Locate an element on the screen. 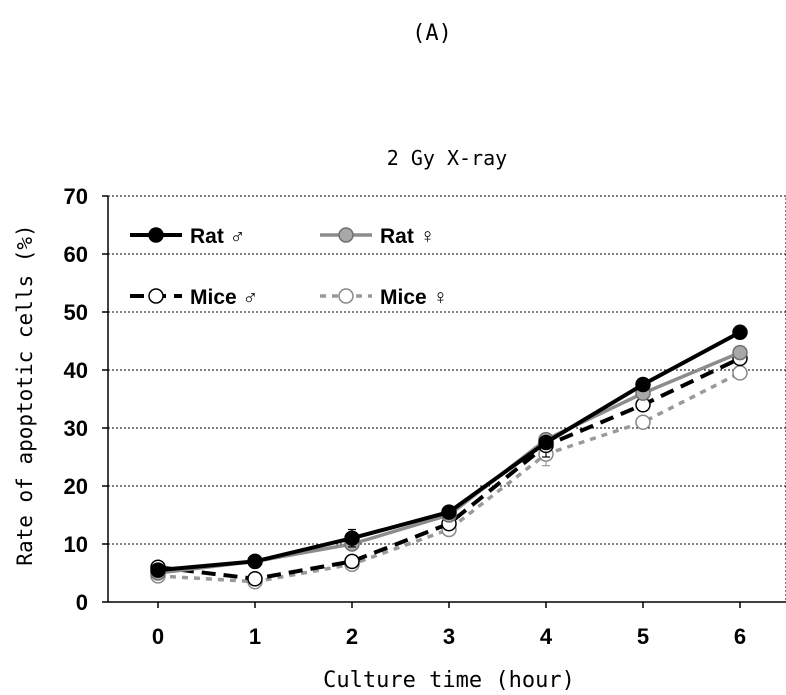 The height and width of the screenshot is (695, 786). x-axis-label: Culture time (hour) is located at coordinates (449, 680).